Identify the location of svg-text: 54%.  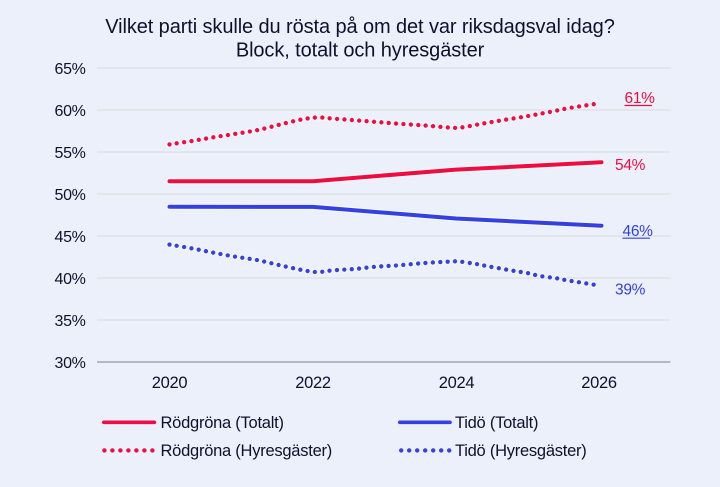
(630, 165).